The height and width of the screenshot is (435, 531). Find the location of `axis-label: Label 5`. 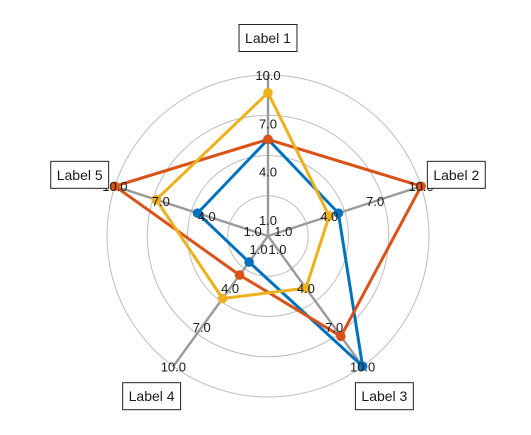

axis-label: Label 5 is located at coordinates (80, 174).